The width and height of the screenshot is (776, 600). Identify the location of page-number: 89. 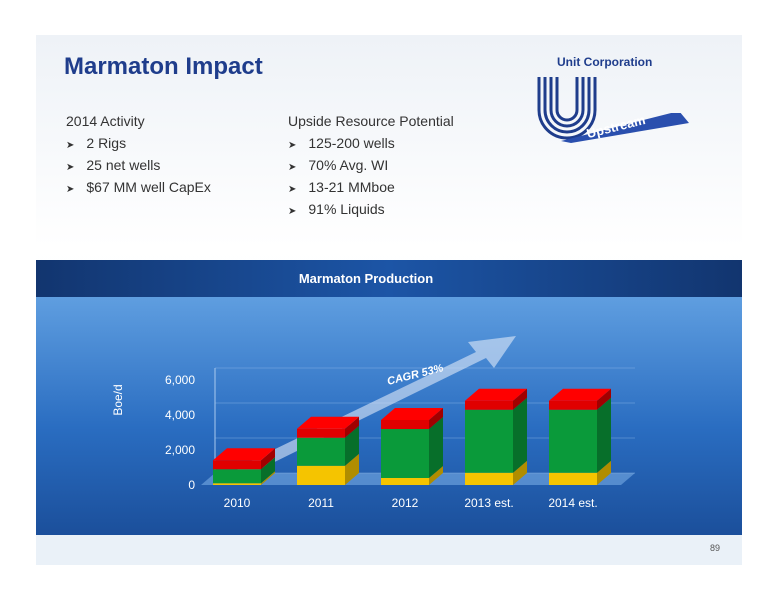
(714, 548).